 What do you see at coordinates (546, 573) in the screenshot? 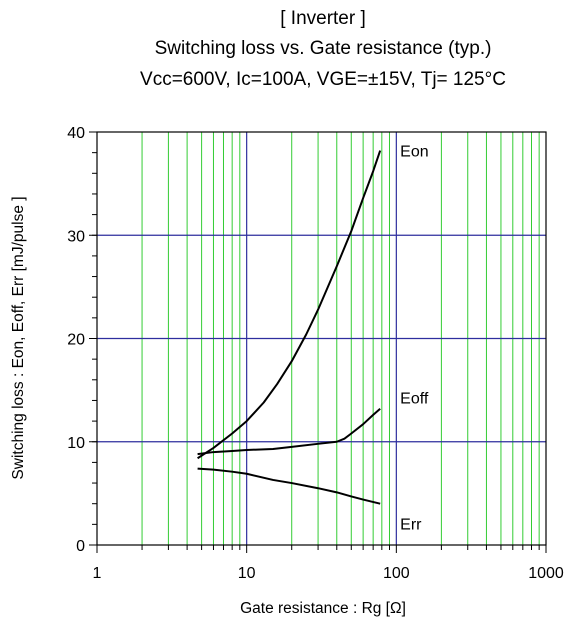
I see `x-tick-label: 1000` at bounding box center [546, 573].